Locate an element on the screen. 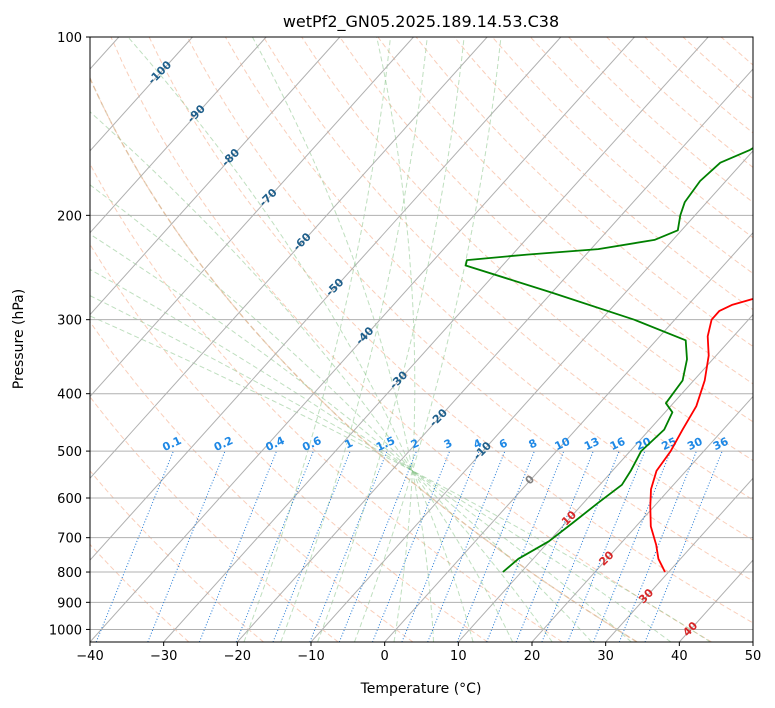 This screenshot has width=775, height=708. x-tick-label: 0 is located at coordinates (385, 656).